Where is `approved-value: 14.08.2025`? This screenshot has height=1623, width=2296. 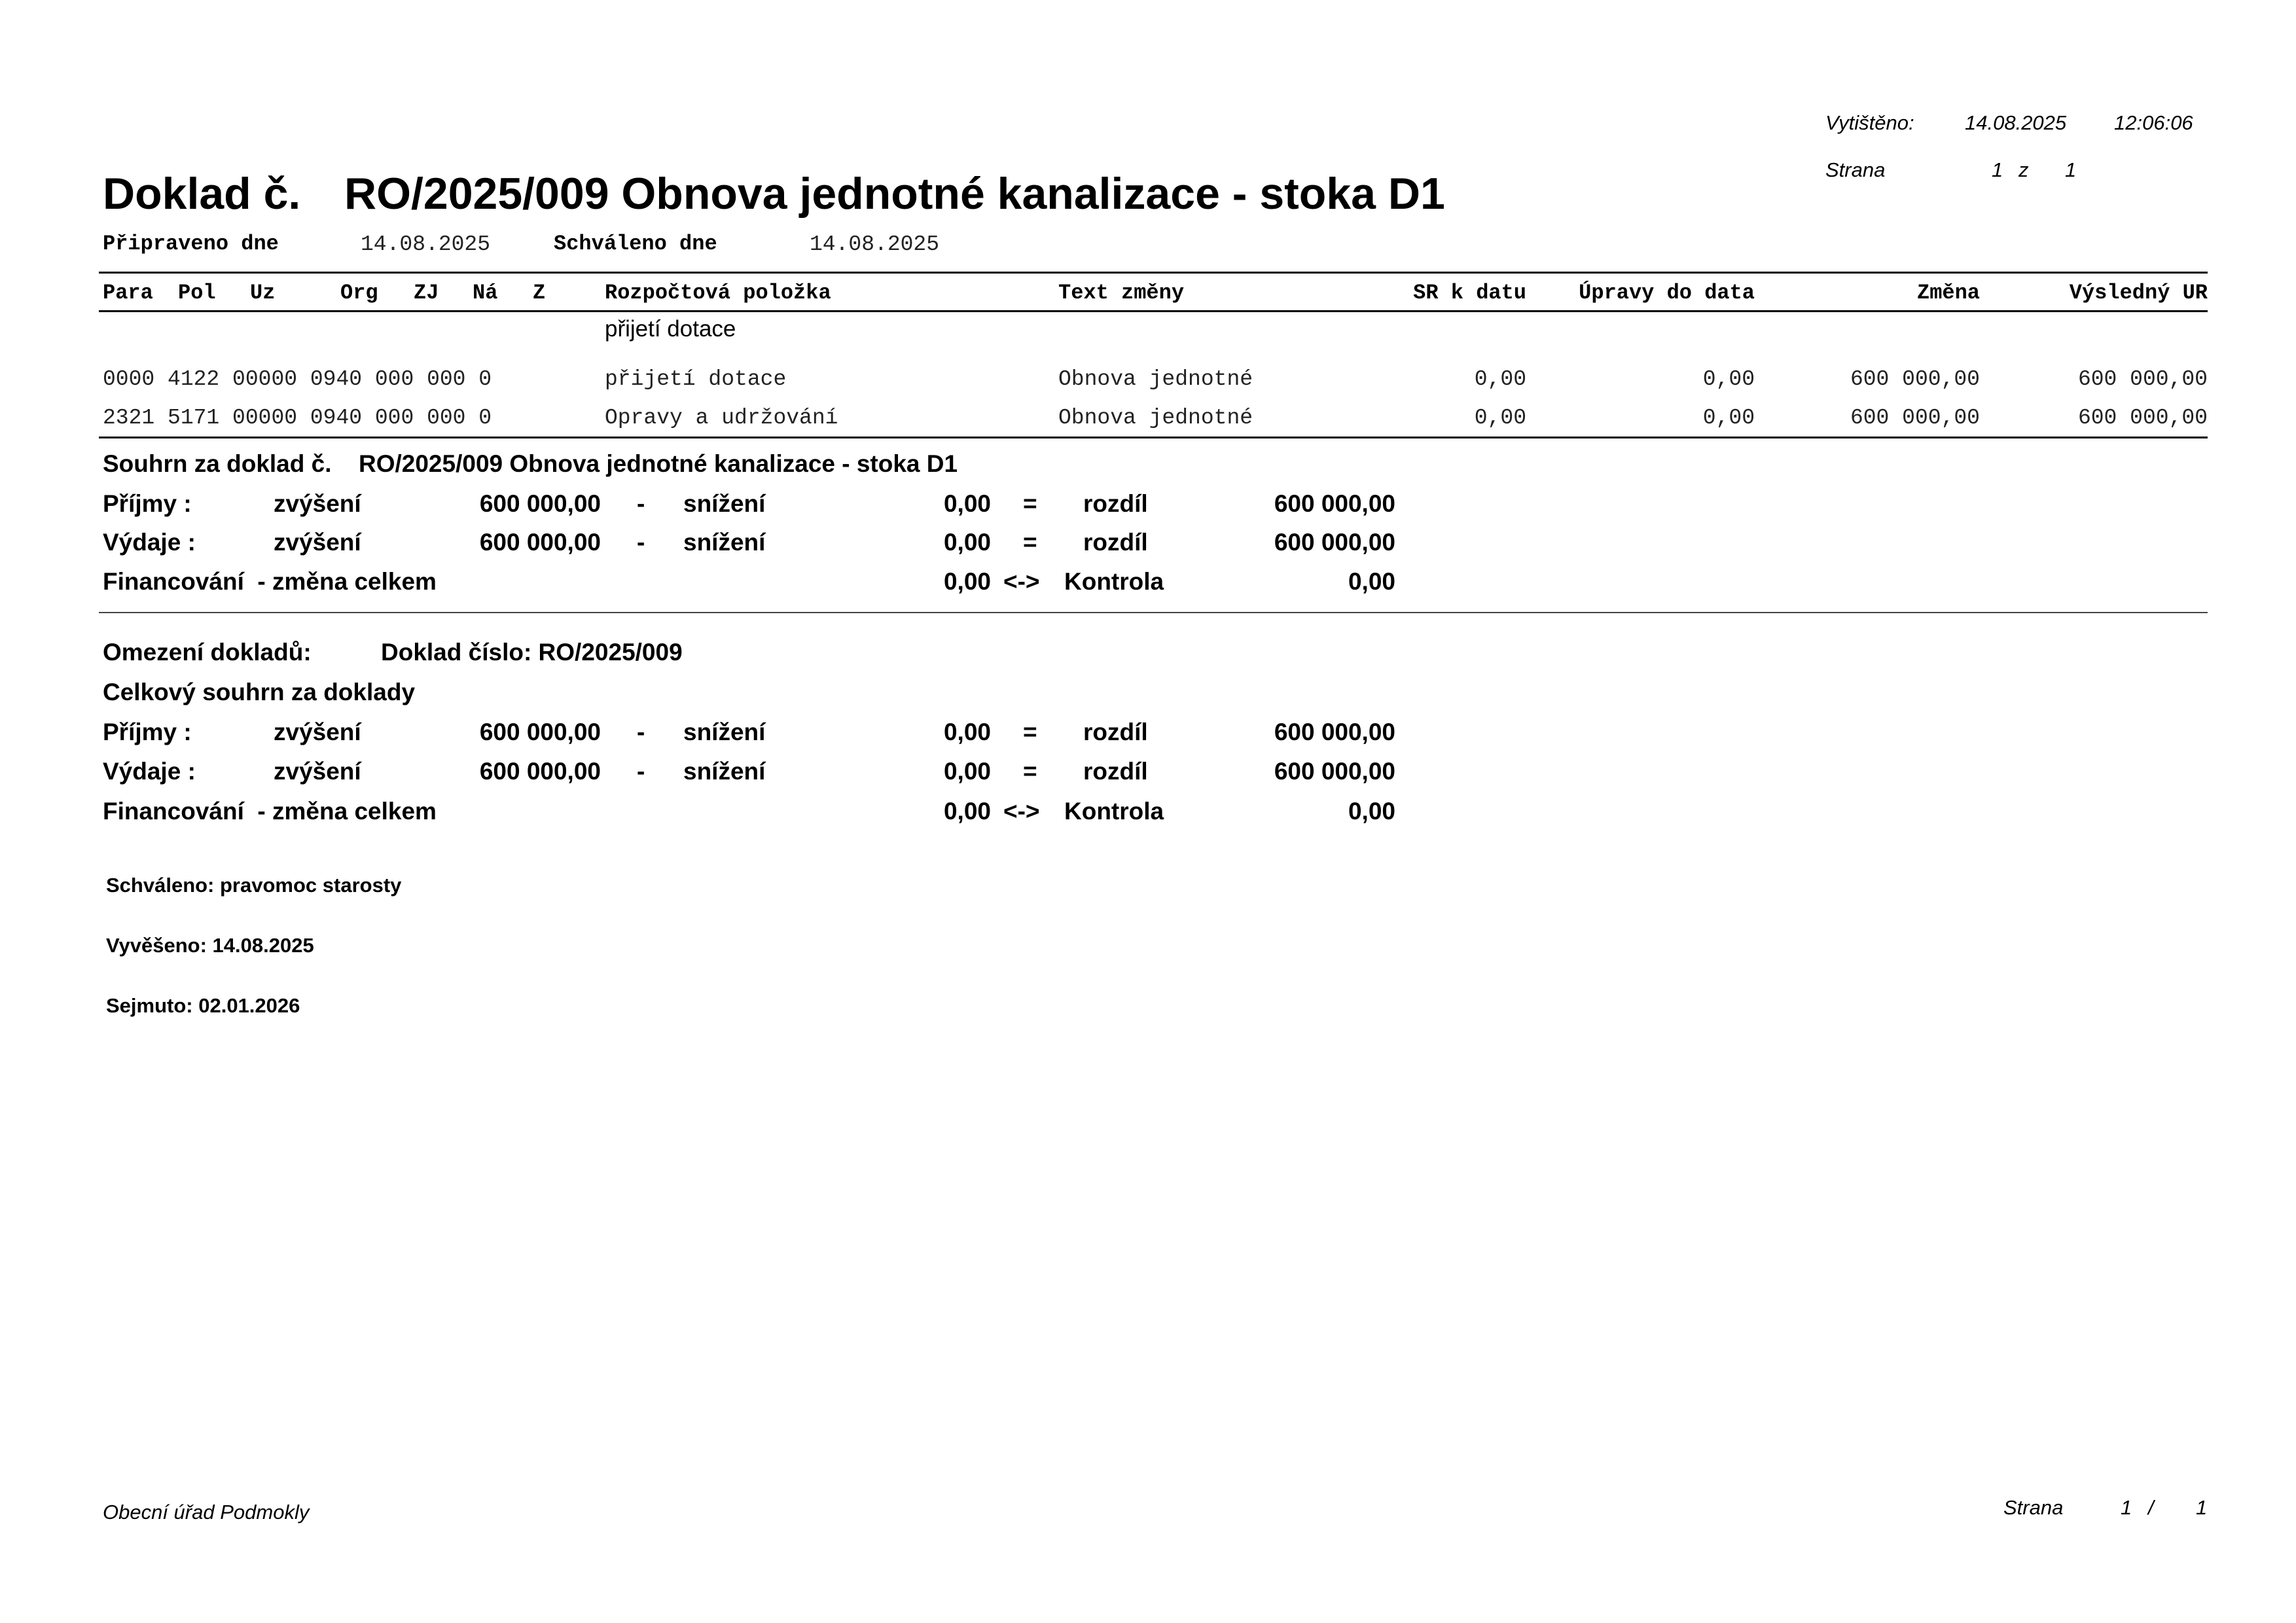 approved-value: 14.08.2025 is located at coordinates (875, 244).